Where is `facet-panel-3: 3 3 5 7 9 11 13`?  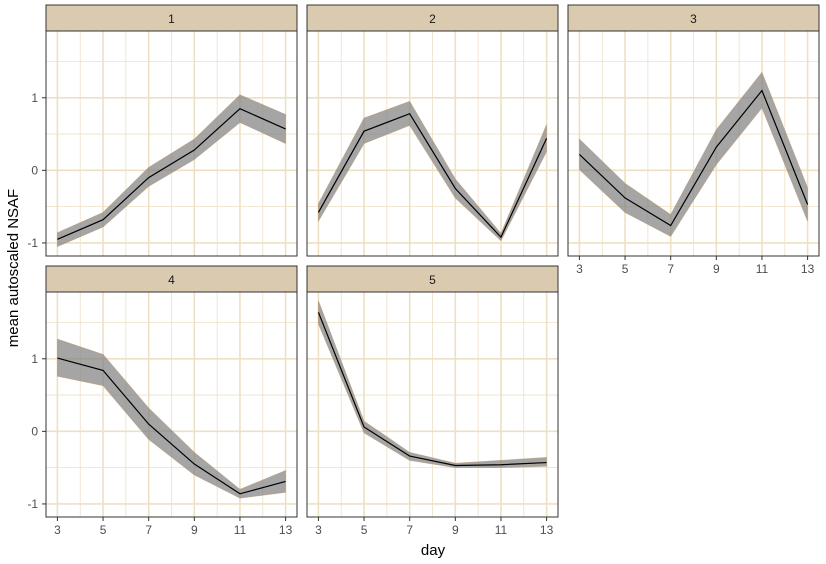
facet-panel-3: 3 3 5 7 9 11 13 is located at coordinates (693, 140).